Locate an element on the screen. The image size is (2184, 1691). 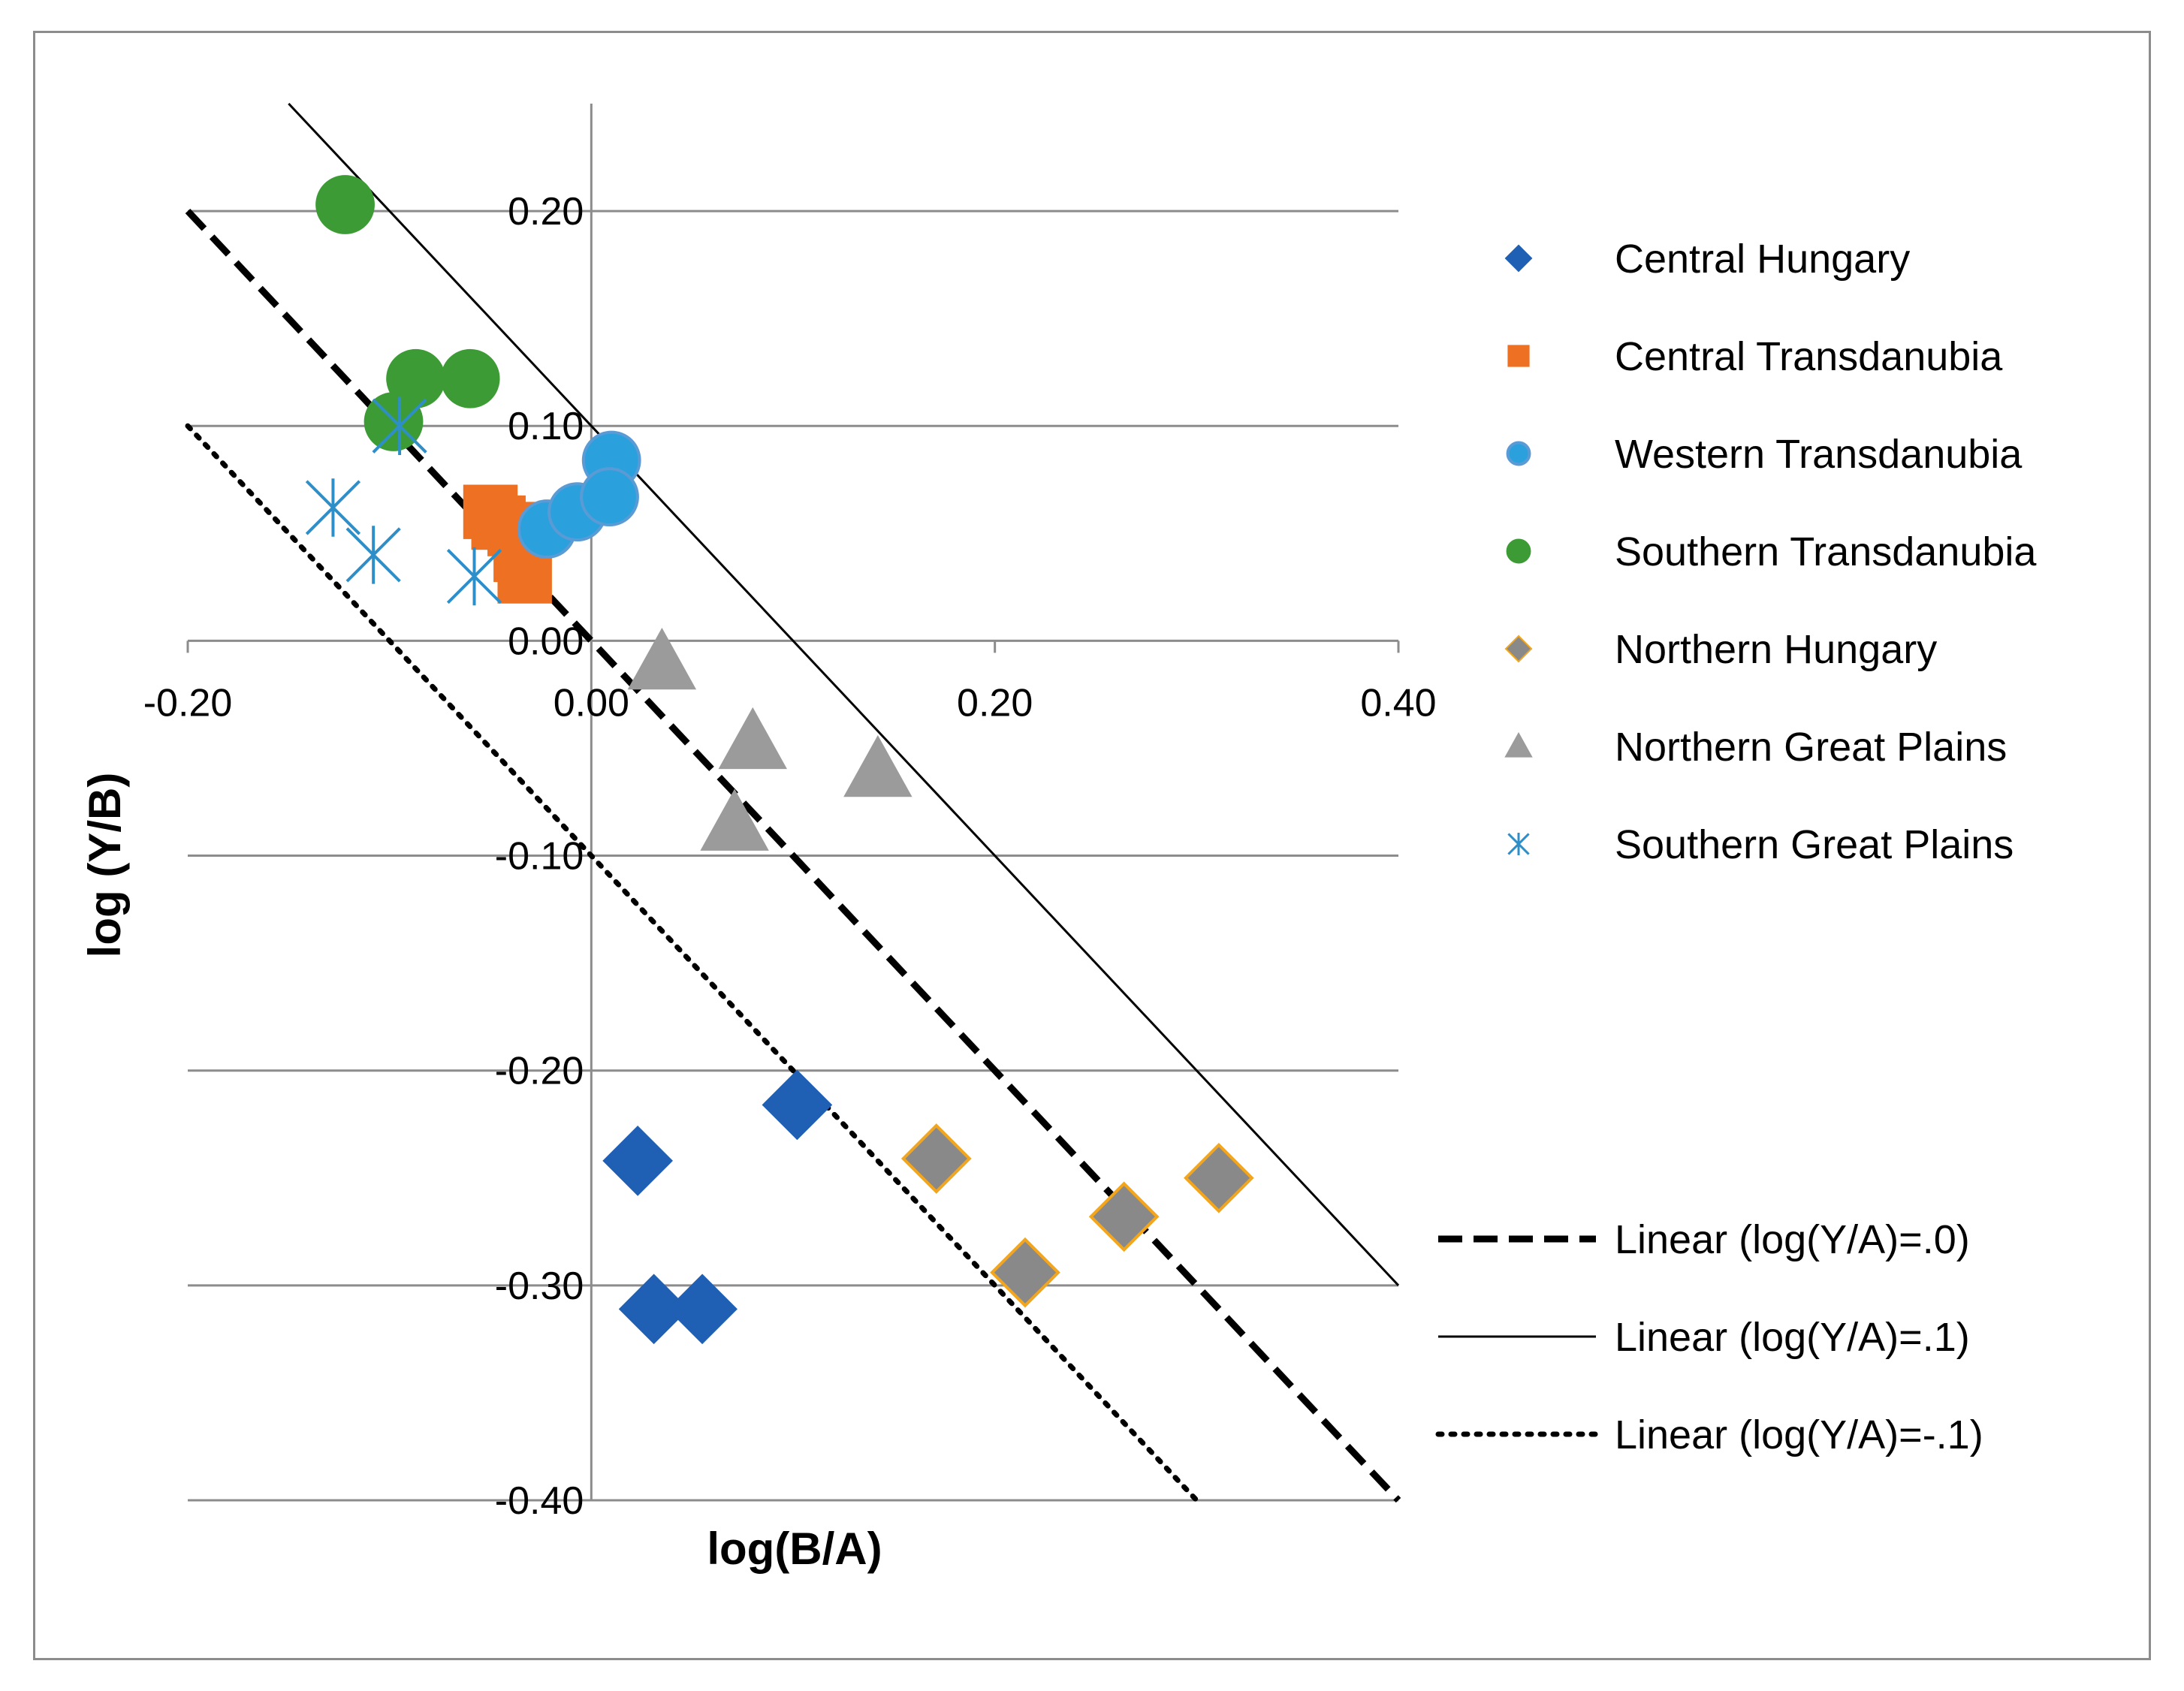
legend-label-2: Western Transdanubia is located at coordinates (1819, 455).